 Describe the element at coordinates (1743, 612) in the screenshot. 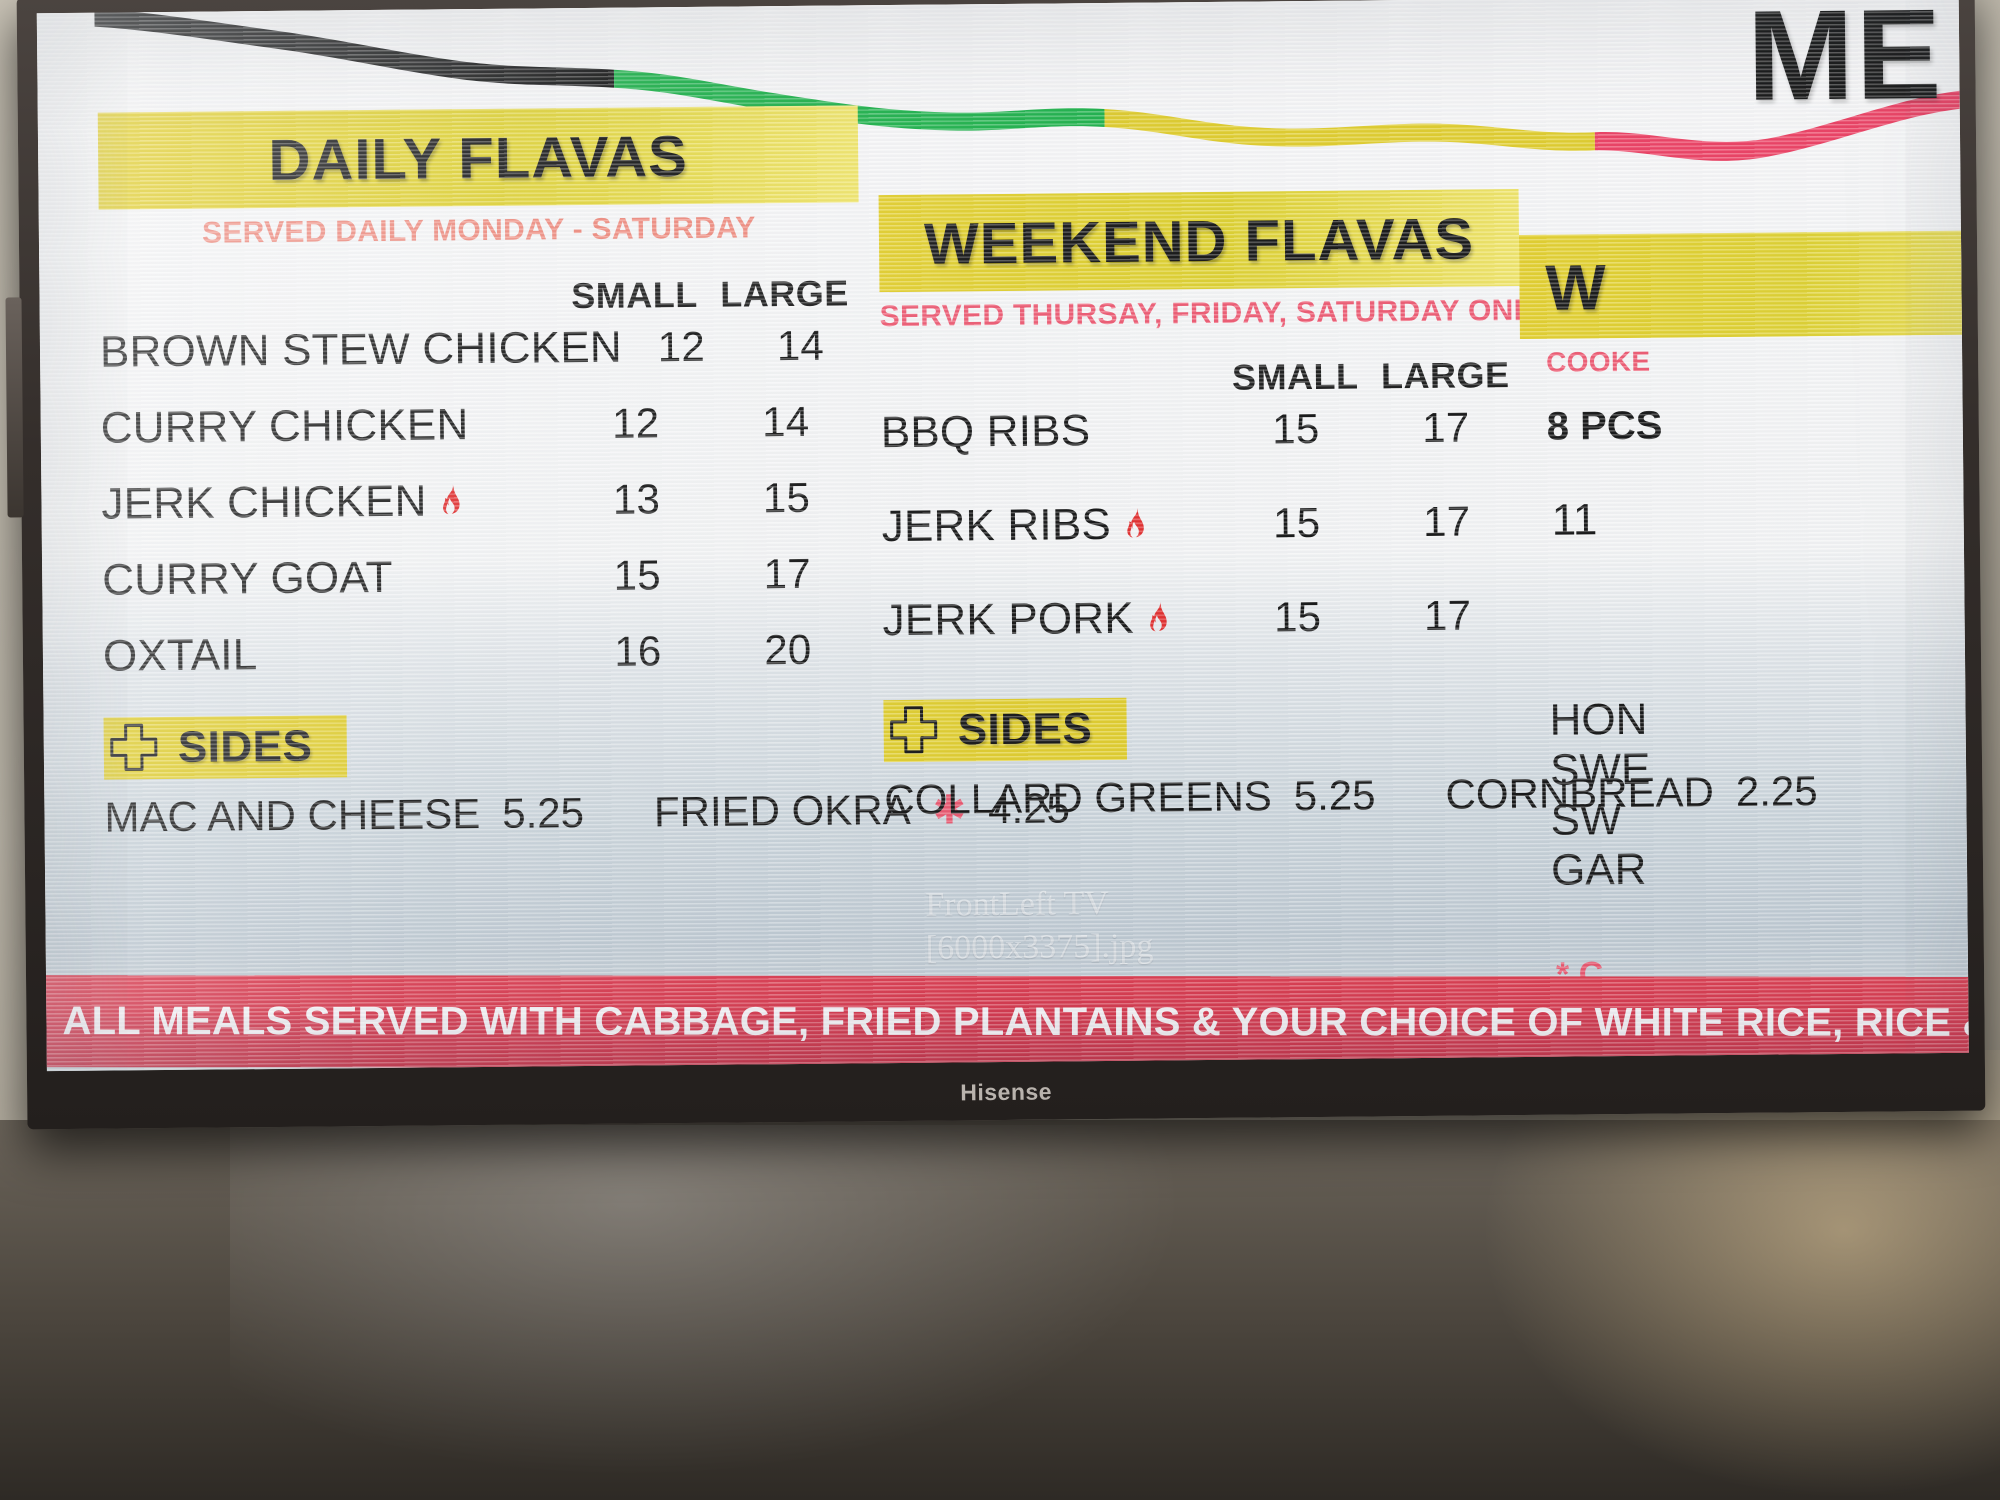

I see `wings-column-partial: W COOKE 8 PCS 11 HON SWE SW GAR * C` at that location.